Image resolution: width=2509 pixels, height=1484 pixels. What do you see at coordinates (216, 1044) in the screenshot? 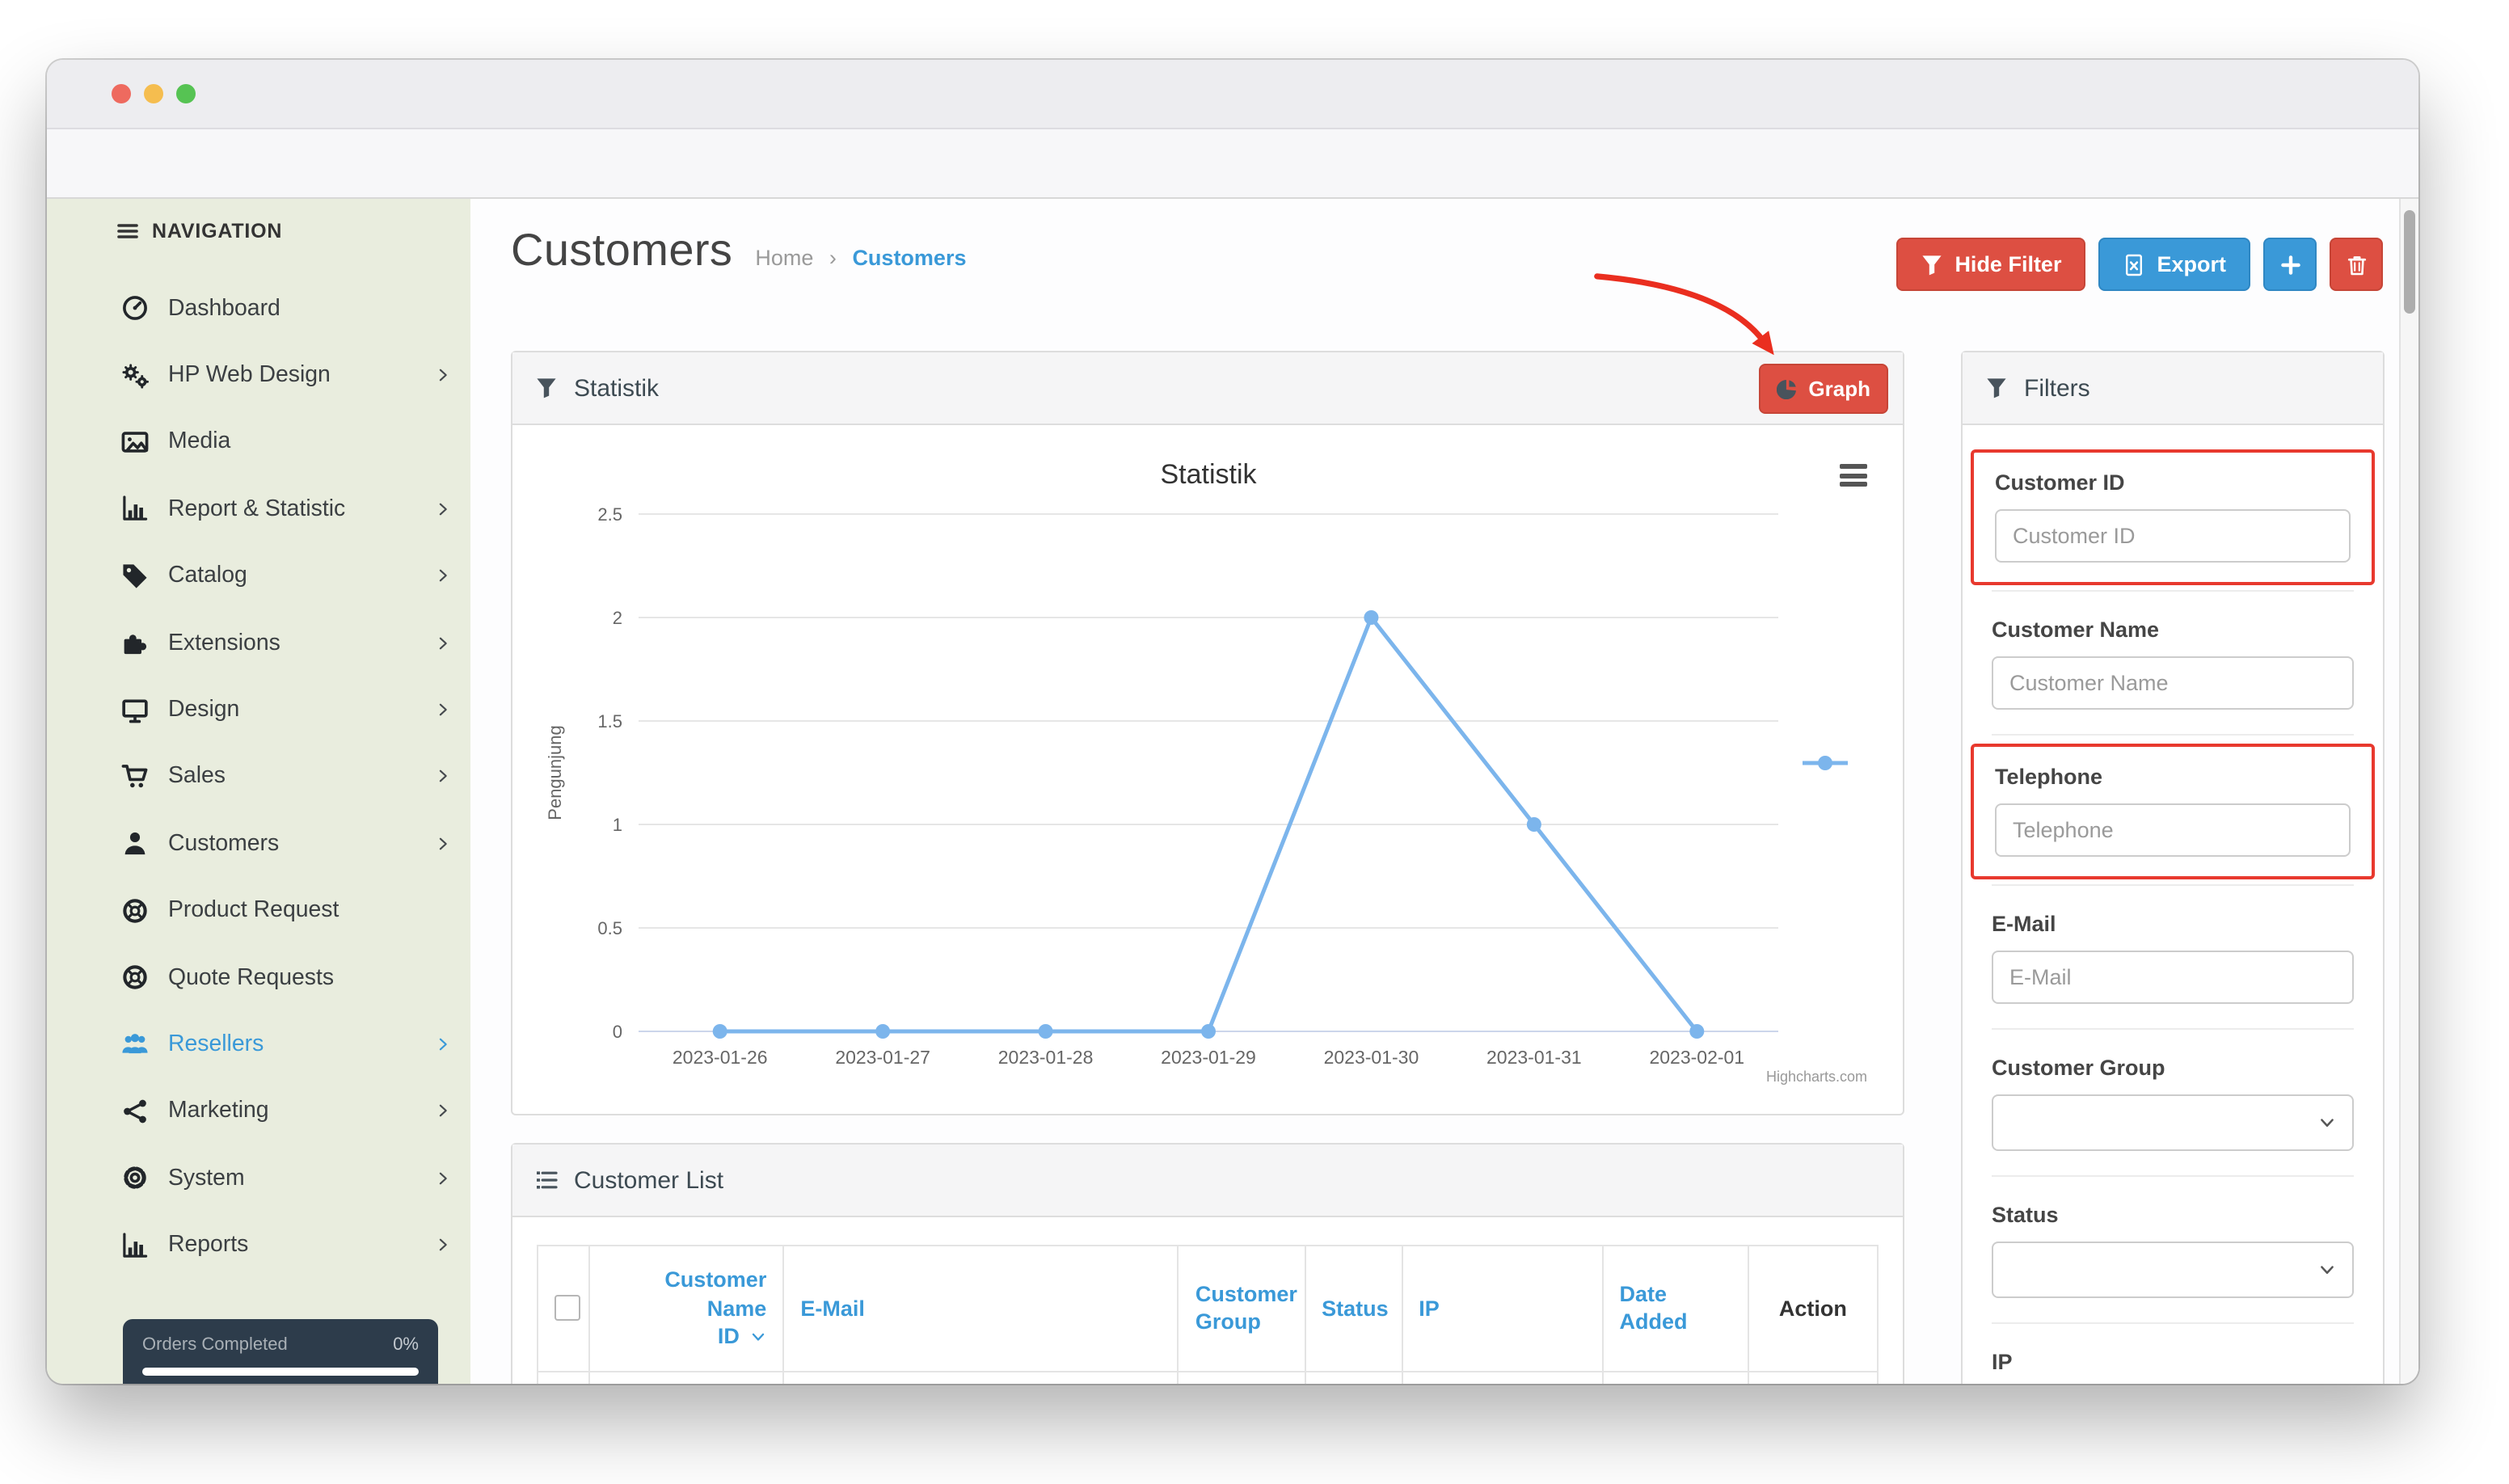
I see `sidebar-item-label: Resellers` at bounding box center [216, 1044].